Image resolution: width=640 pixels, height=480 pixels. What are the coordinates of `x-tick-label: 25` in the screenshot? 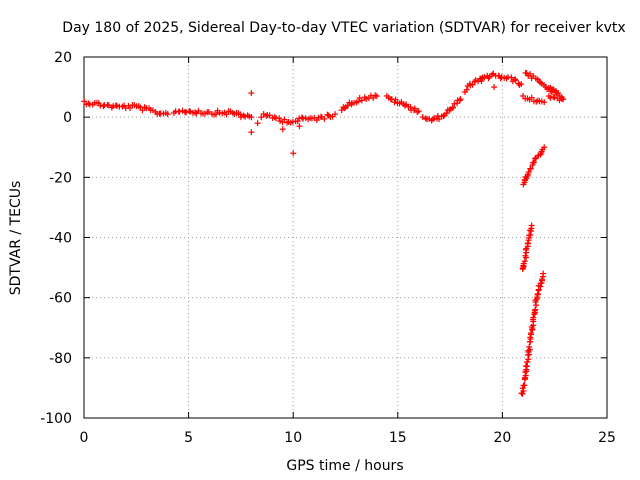 It's located at (607, 438).